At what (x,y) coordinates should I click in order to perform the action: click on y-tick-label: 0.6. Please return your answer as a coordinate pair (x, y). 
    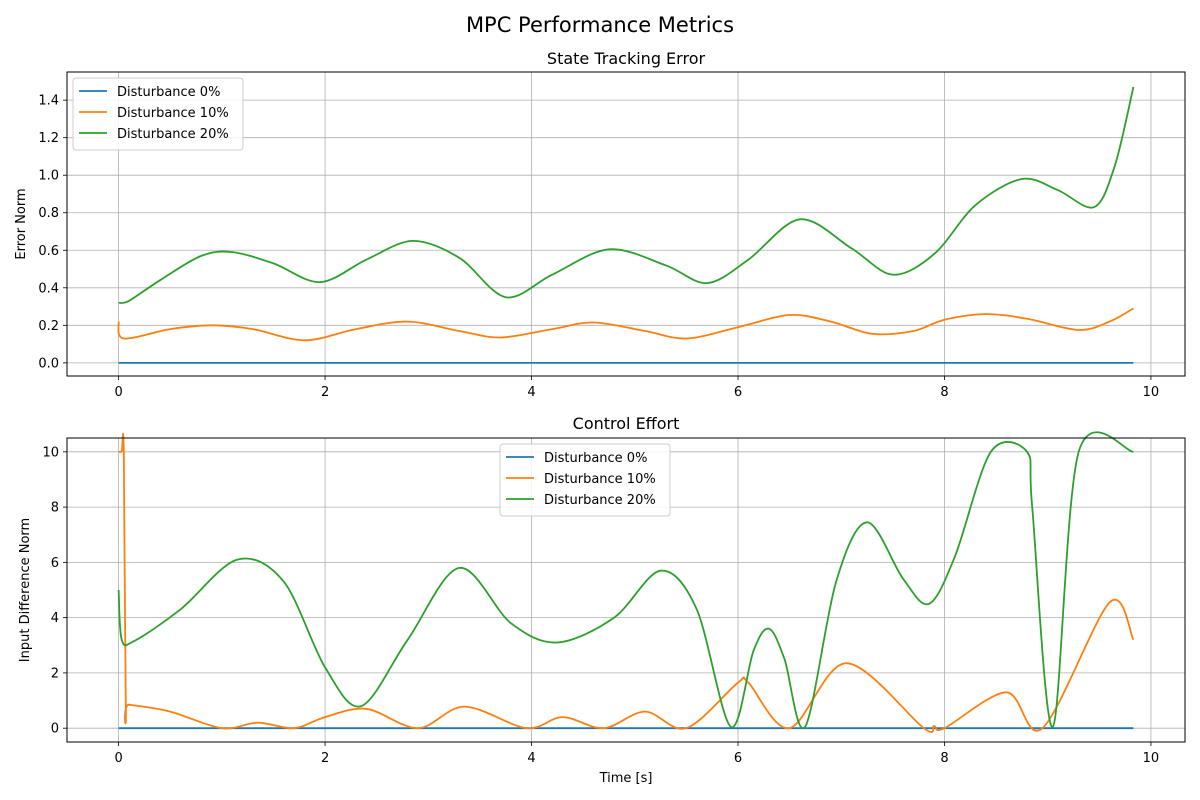
    Looking at the image, I should click on (48, 251).